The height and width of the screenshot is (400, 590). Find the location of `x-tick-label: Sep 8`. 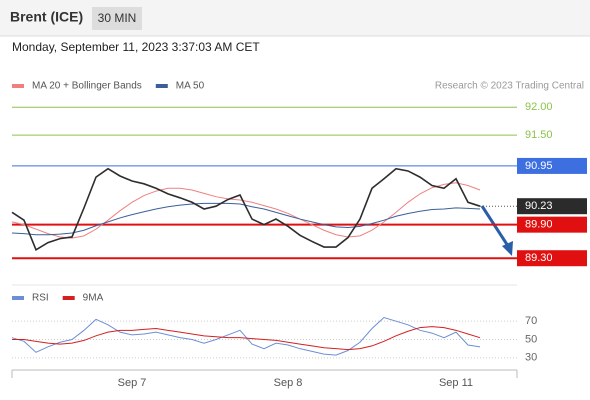

x-tick-label: Sep 8 is located at coordinates (288, 383).